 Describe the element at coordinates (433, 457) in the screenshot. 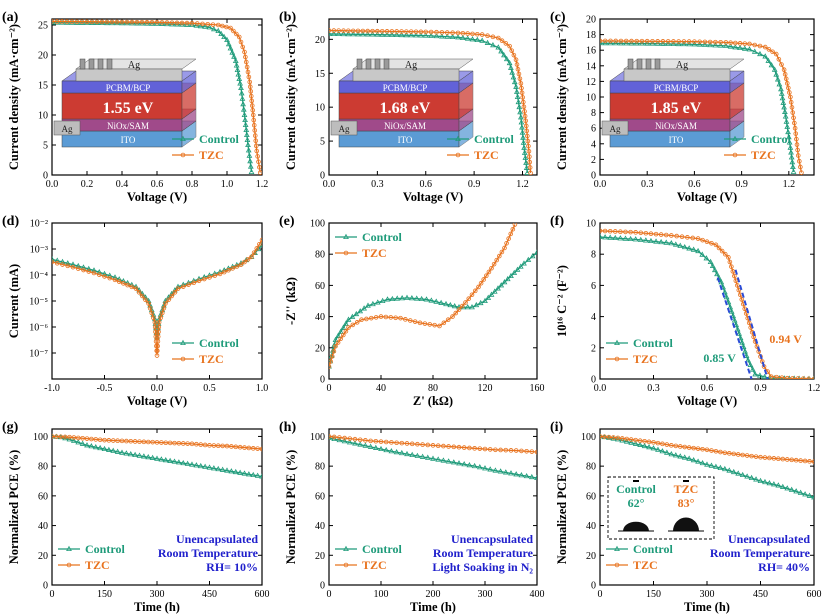

I see `plot-area` at that location.